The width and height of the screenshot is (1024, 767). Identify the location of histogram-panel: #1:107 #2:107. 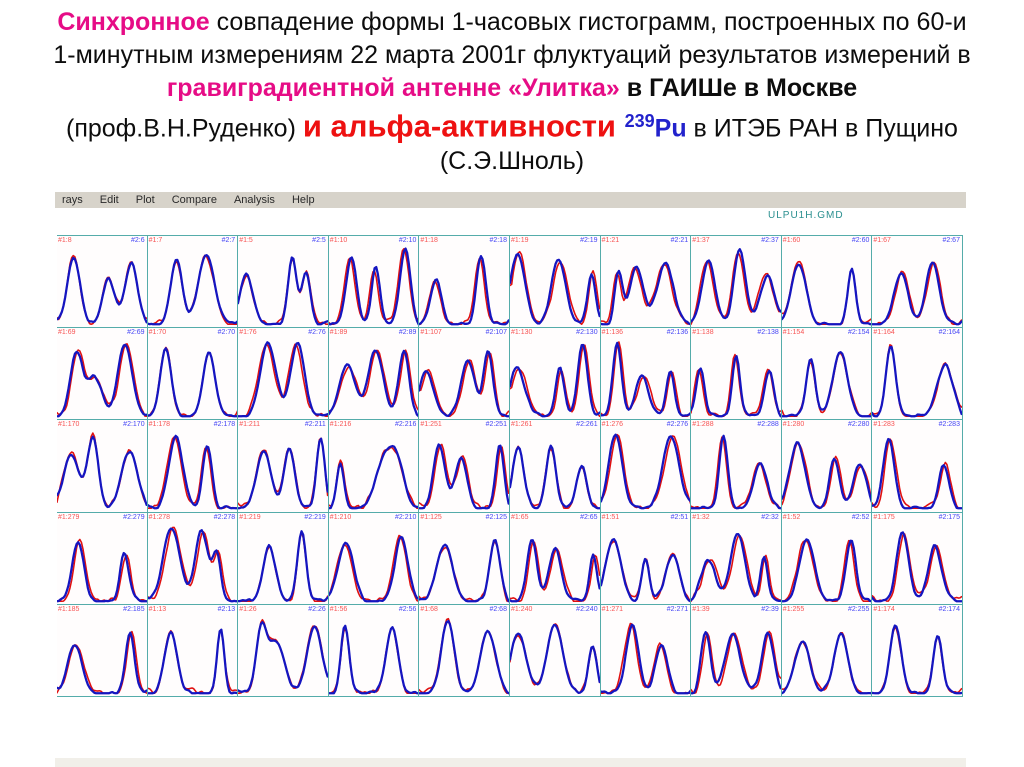
(464, 374).